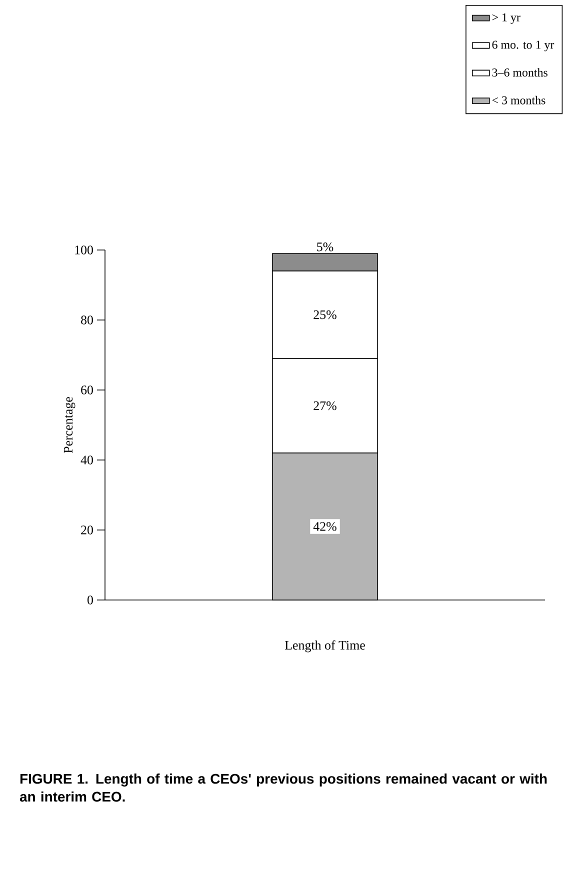  I want to click on data-label: 25%, so click(325, 315).